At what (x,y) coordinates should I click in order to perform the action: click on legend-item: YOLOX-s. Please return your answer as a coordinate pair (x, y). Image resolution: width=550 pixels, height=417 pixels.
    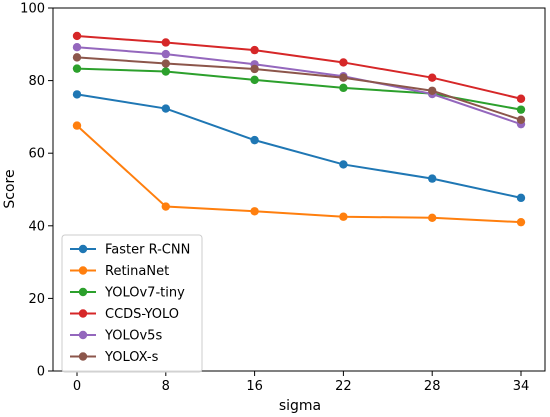
    Looking at the image, I should click on (114, 357).